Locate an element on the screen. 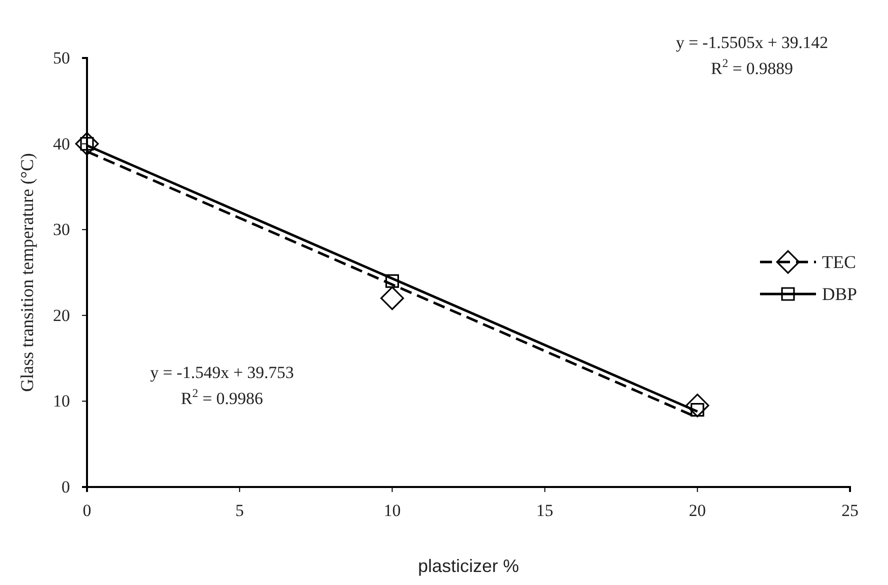 This screenshot has width=888, height=585. x-axis-title: plasticizer % is located at coordinates (469, 566).